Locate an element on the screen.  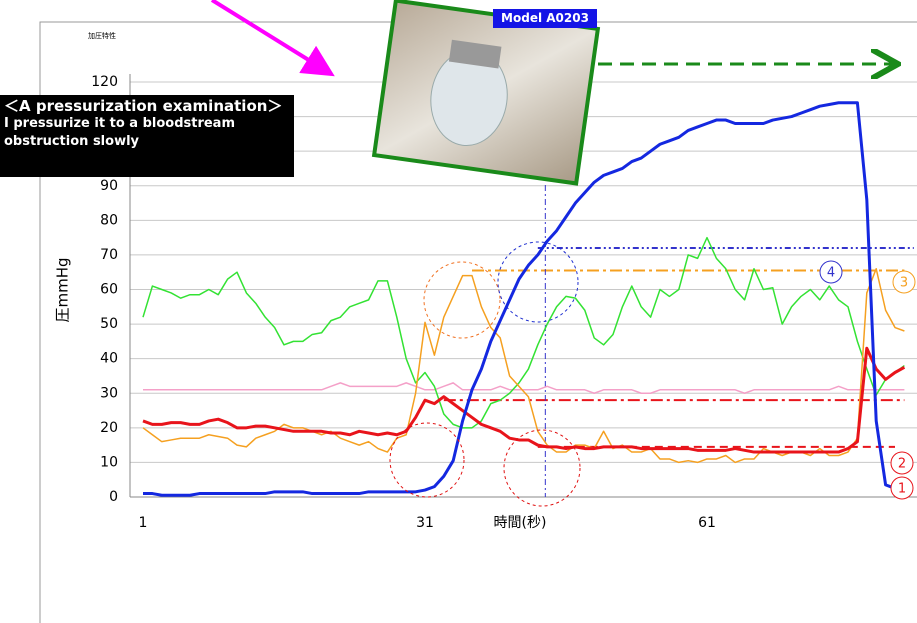
ref-label-text: 3 is located at coordinates (904, 283).